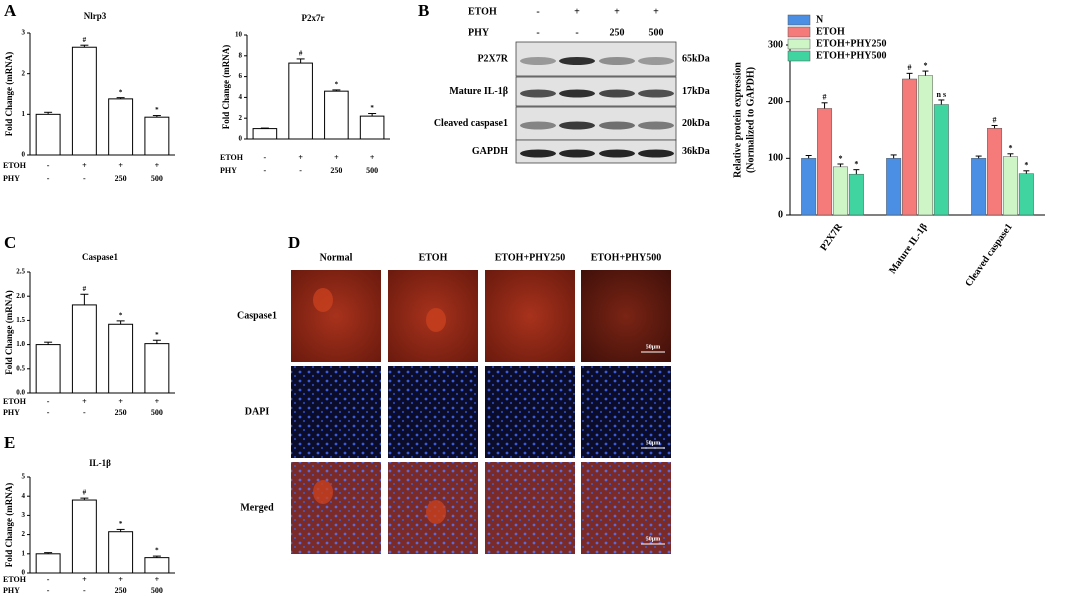 The height and width of the screenshot is (596, 1072). What do you see at coordinates (737, 120) in the screenshot?
I see `y-axis-label: Relative protein expression` at bounding box center [737, 120].